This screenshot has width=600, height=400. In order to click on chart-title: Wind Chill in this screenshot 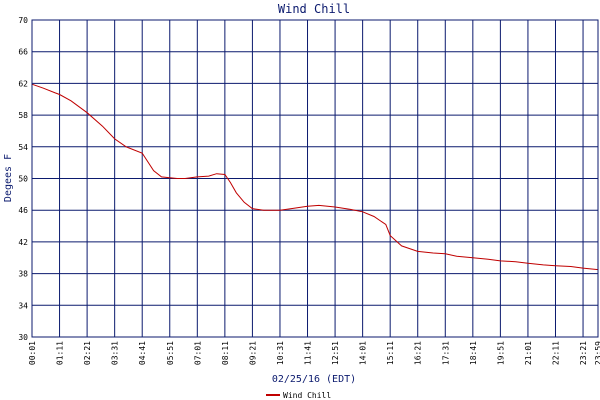, I will do `click(314, 9)`.